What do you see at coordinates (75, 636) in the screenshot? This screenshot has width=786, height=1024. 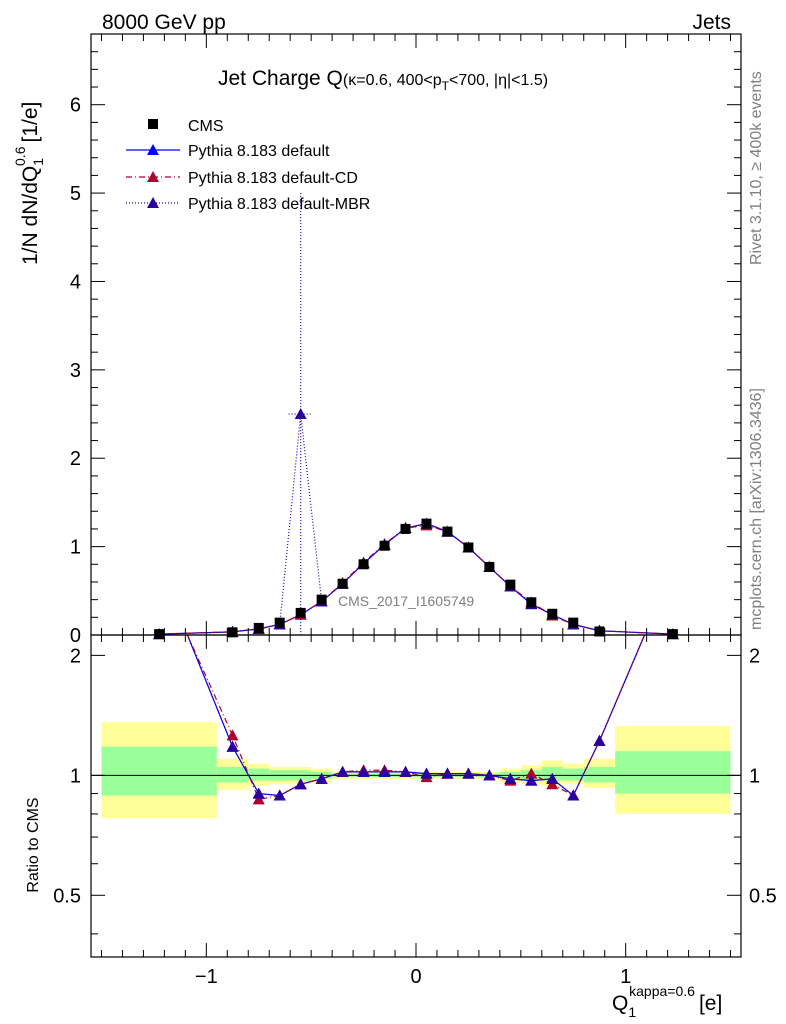 I see `y-tick-label-0: 0` at bounding box center [75, 636].